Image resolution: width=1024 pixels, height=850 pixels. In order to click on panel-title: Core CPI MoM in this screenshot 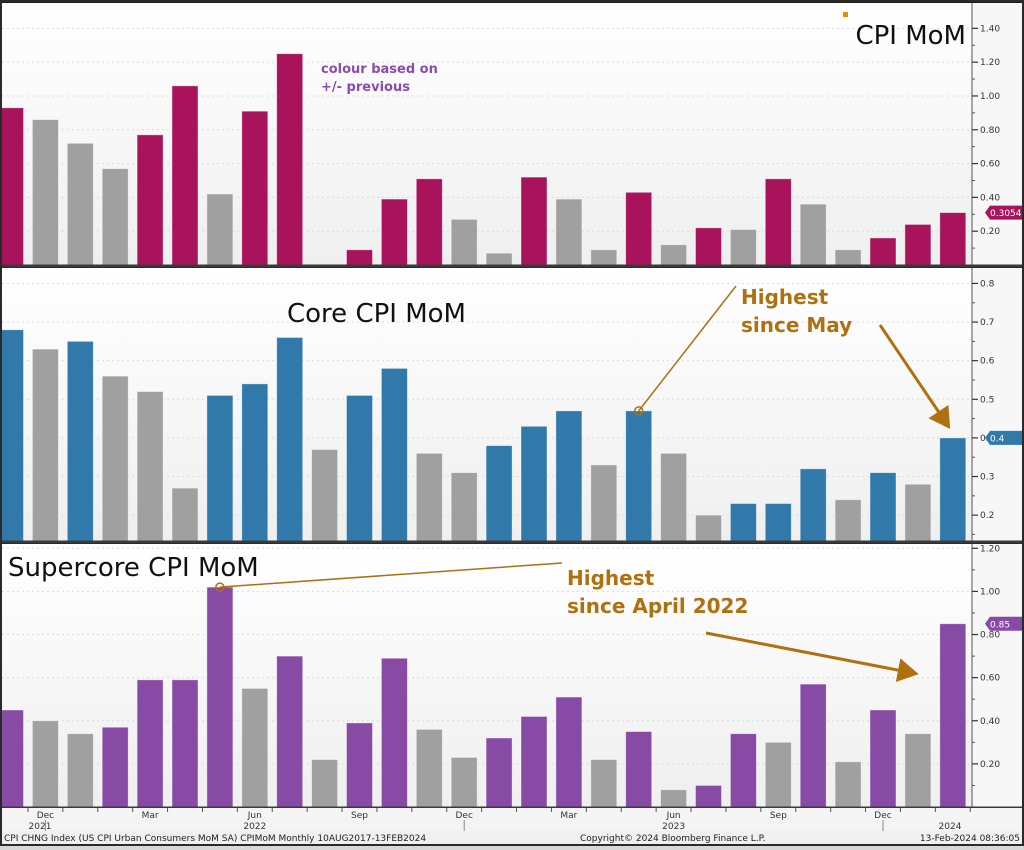, I will do `click(376, 314)`.